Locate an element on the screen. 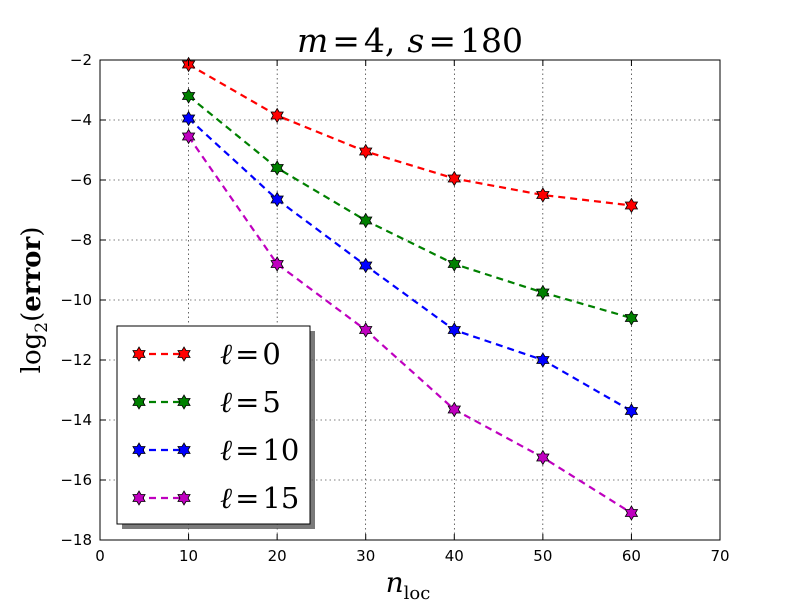  y-label-sub: 2 is located at coordinates (42, 327).